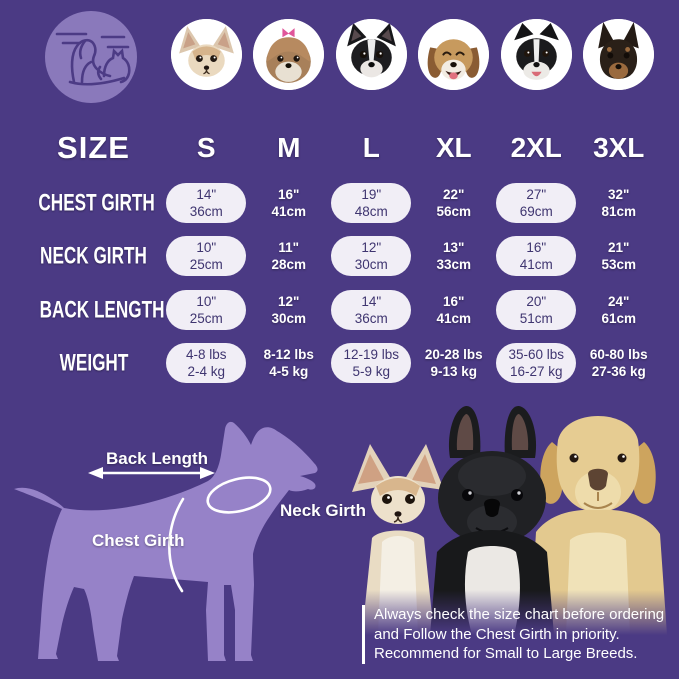 Image resolution: width=679 pixels, height=679 pixels. I want to click on breed-photos-row, so click(412, 54).